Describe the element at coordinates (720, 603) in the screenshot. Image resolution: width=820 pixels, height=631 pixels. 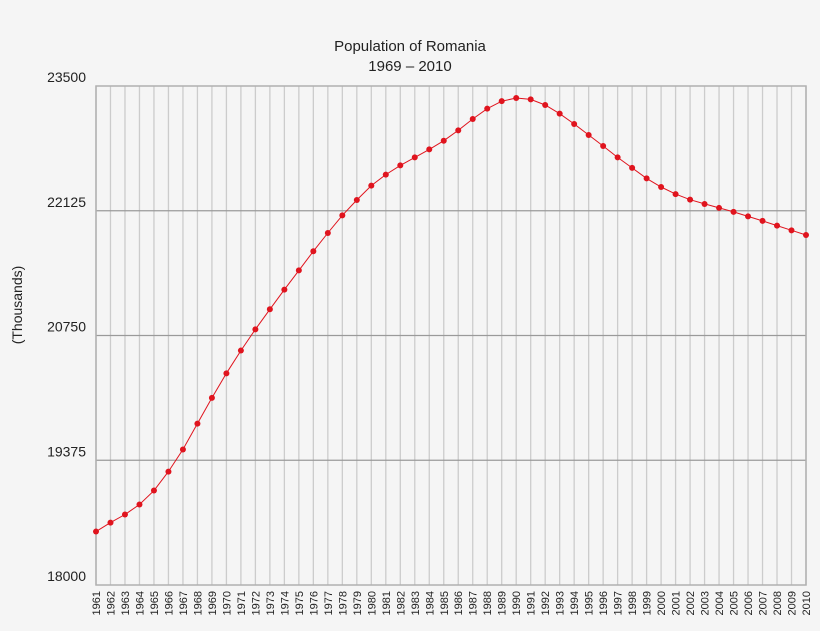
I see `x-tick-label: 2004` at that location.